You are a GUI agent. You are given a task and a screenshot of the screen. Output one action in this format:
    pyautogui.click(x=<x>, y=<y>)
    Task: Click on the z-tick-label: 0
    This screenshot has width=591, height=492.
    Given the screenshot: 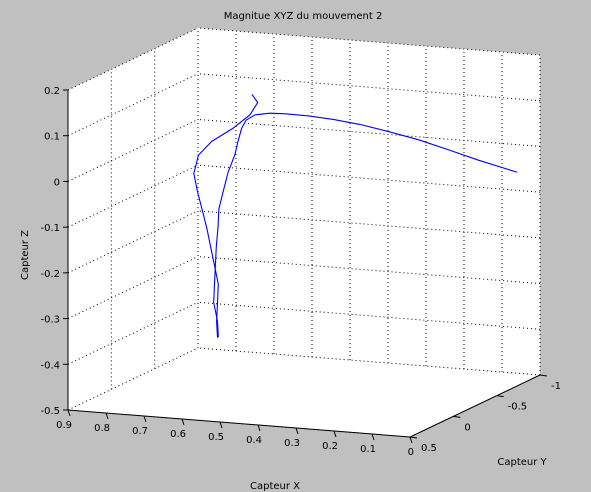 What is the action you would take?
    pyautogui.click(x=57, y=182)
    